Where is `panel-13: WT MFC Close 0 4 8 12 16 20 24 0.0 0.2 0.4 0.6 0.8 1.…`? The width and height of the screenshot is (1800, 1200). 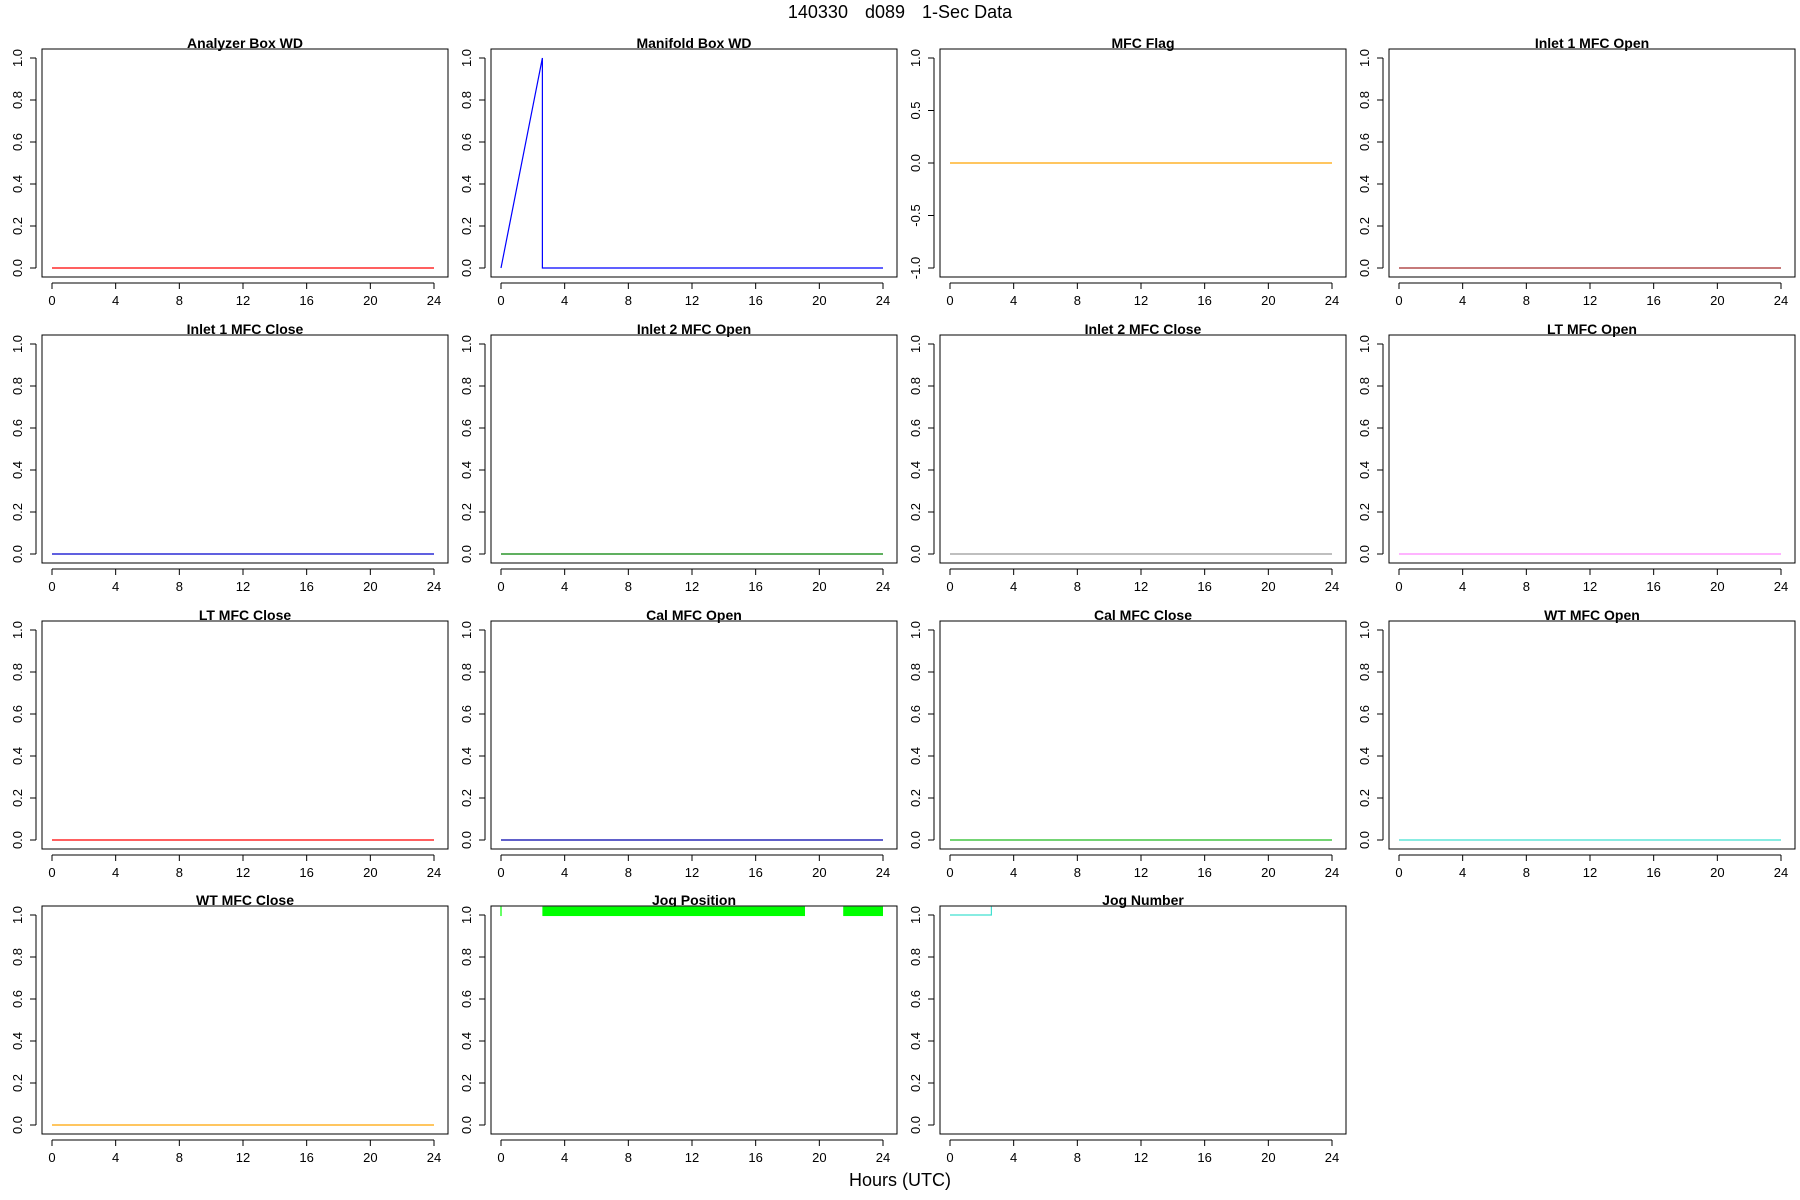 panel-13: WT MFC Close 0 4 8 12 16 20 24 0.0 0.2 0.4 0.6 0.8 1.… is located at coordinates (229, 1028).